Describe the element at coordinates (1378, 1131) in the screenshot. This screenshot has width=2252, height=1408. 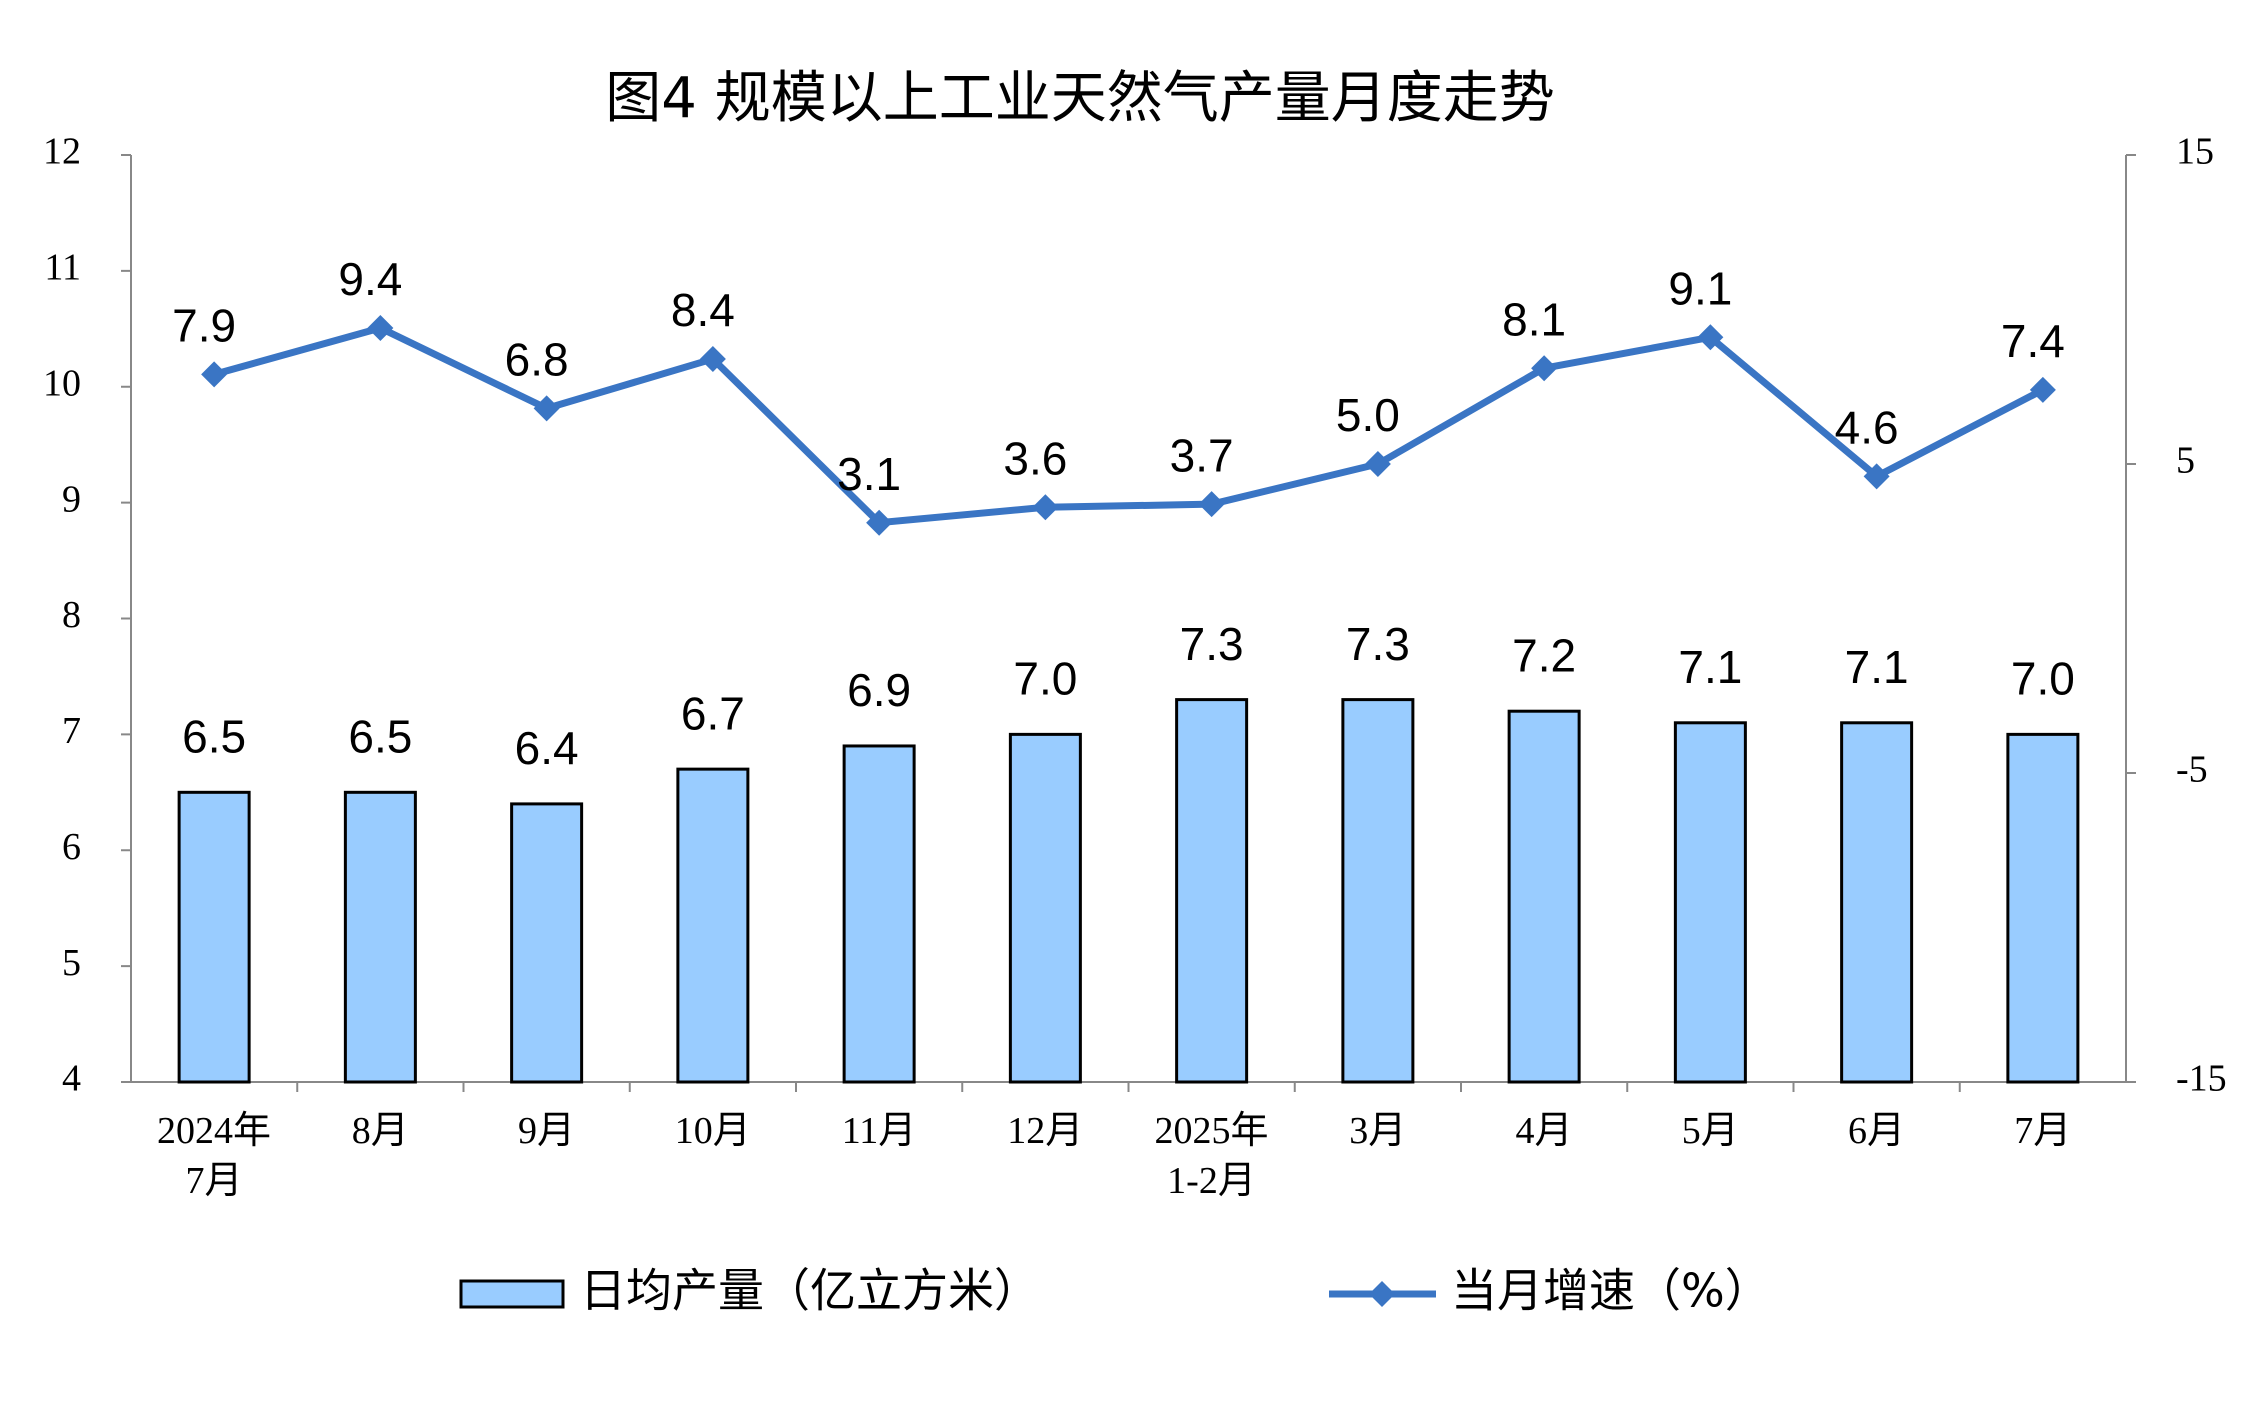
I see `x-tick-label: 3月` at that location.